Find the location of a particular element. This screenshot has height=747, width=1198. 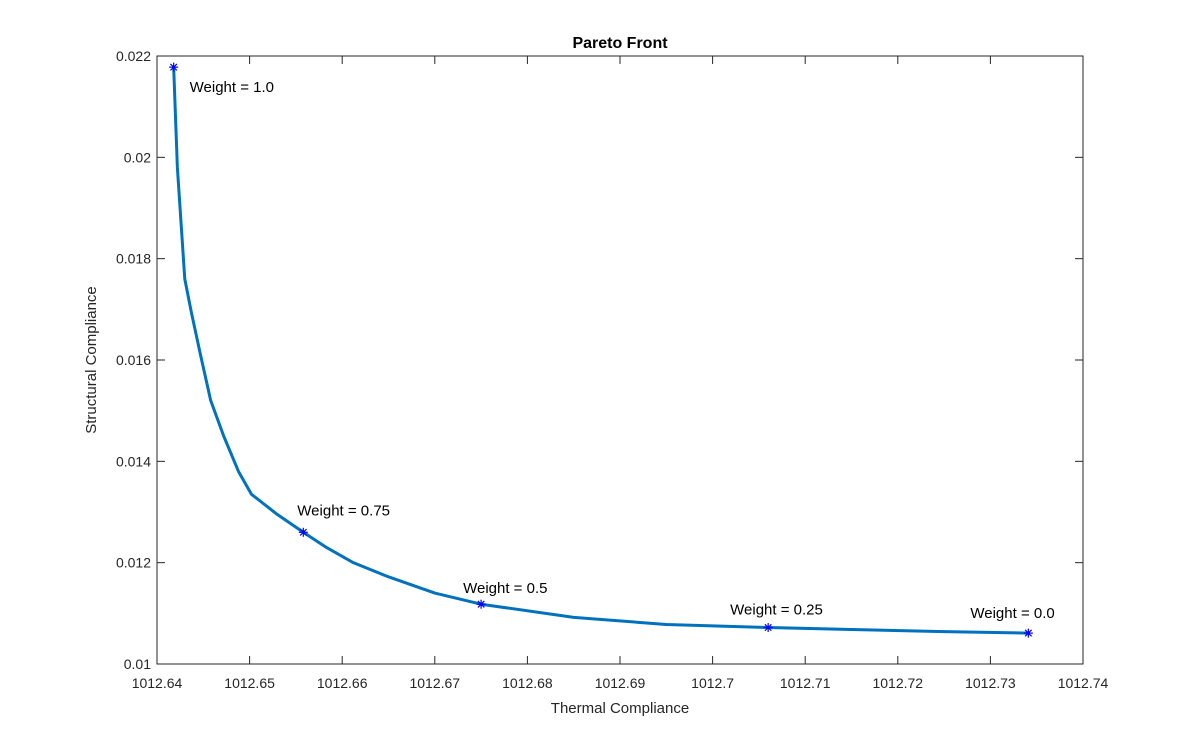

y-tick-labels: 0.01 0.012 0.014 0.016 0.018 0.02 0.022 is located at coordinates (133, 360).